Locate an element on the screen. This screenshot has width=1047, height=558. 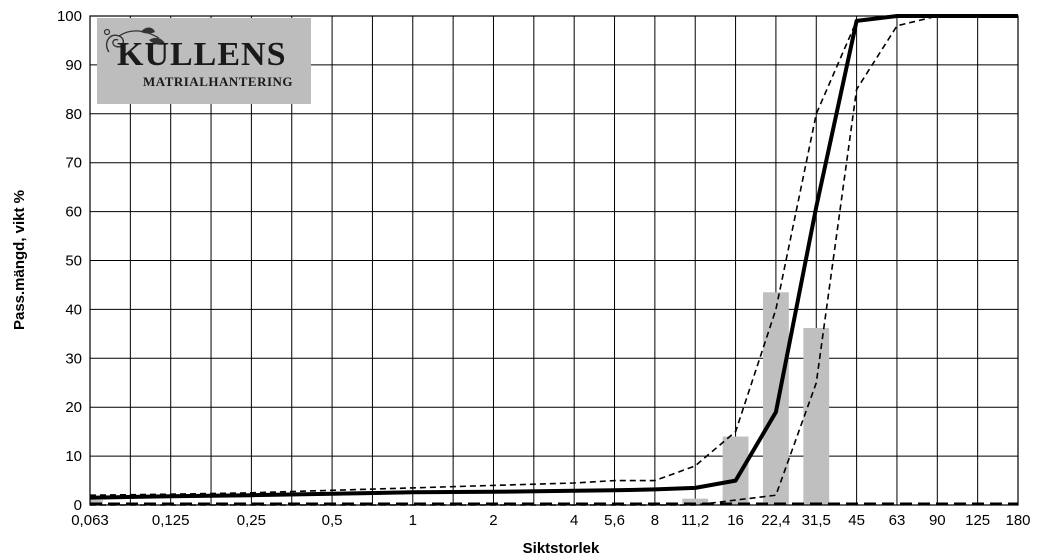
y-tick-label: 0 is located at coordinates (78, 505).